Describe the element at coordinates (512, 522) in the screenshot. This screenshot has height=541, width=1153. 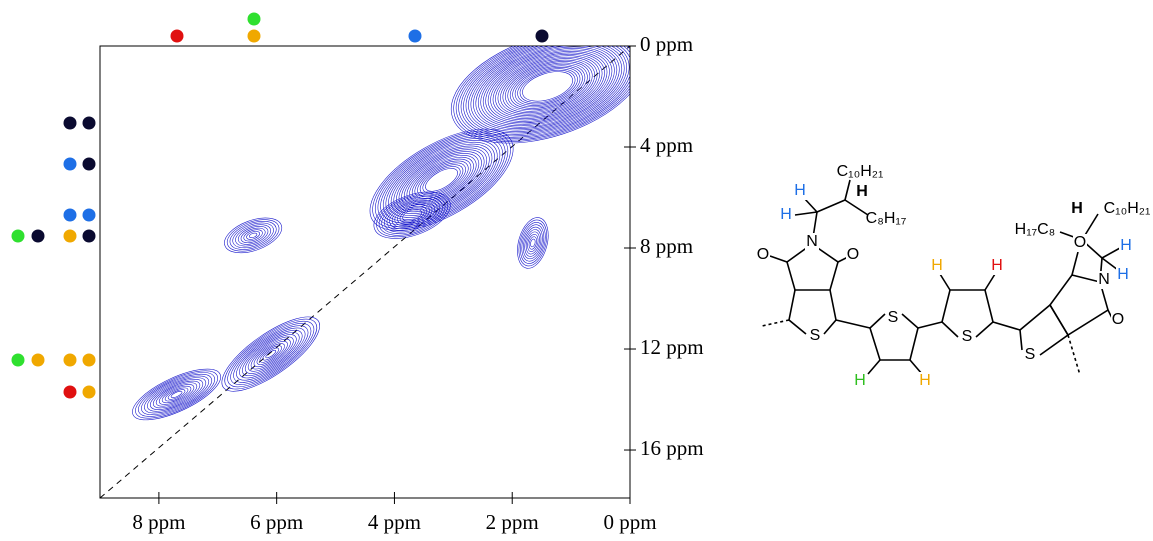
I see `x-tick-label: 2 ppm` at that location.